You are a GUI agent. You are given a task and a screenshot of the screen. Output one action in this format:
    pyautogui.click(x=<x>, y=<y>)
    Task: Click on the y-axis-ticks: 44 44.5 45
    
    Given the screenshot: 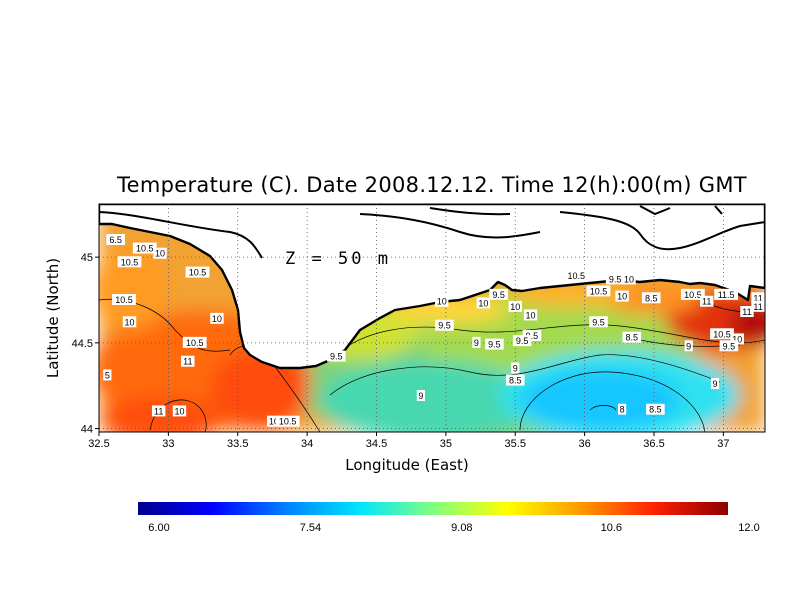 What is the action you would take?
    pyautogui.click(x=85, y=344)
    